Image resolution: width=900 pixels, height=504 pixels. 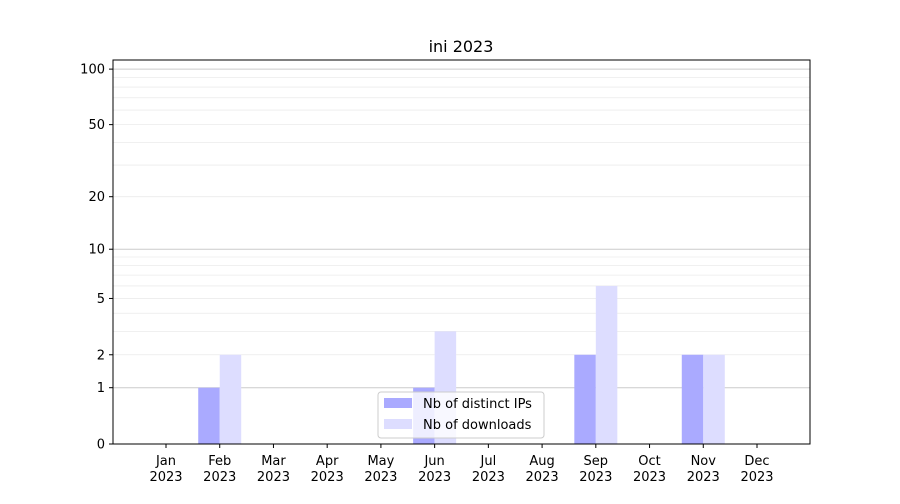 I want to click on y-tick-label: 2, so click(x=101, y=355).